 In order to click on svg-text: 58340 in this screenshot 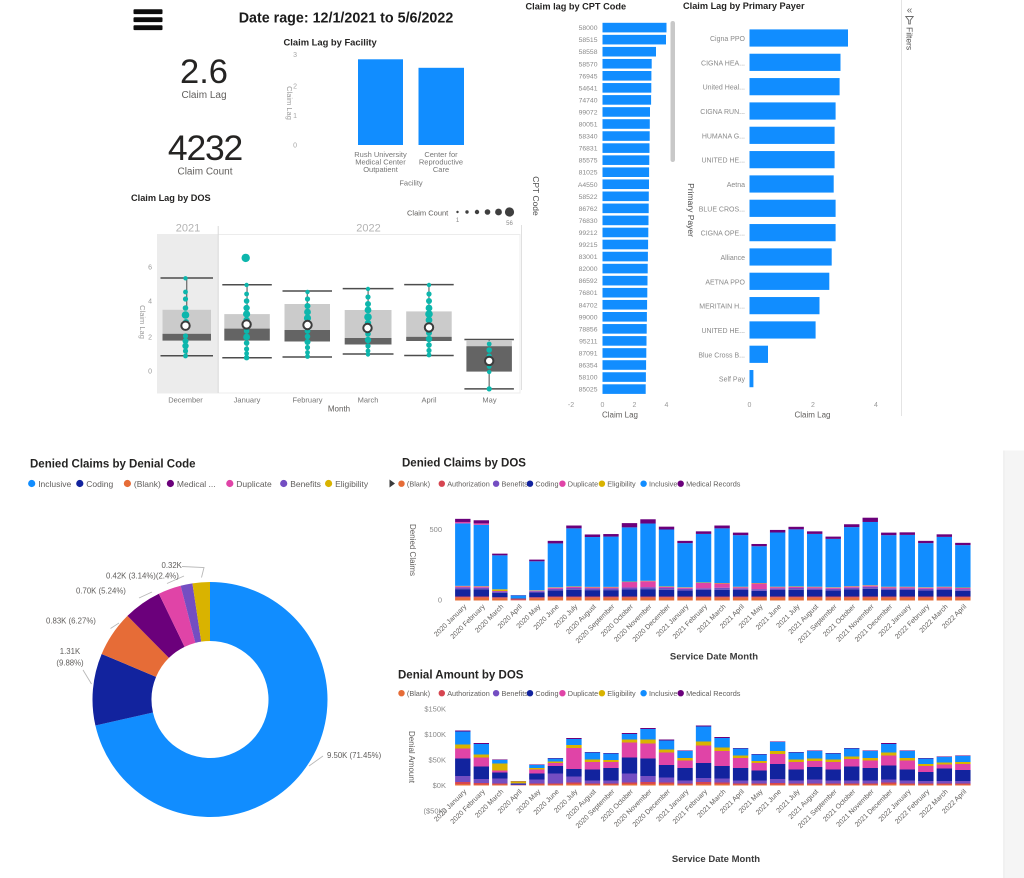, I will do `click(588, 137)`.